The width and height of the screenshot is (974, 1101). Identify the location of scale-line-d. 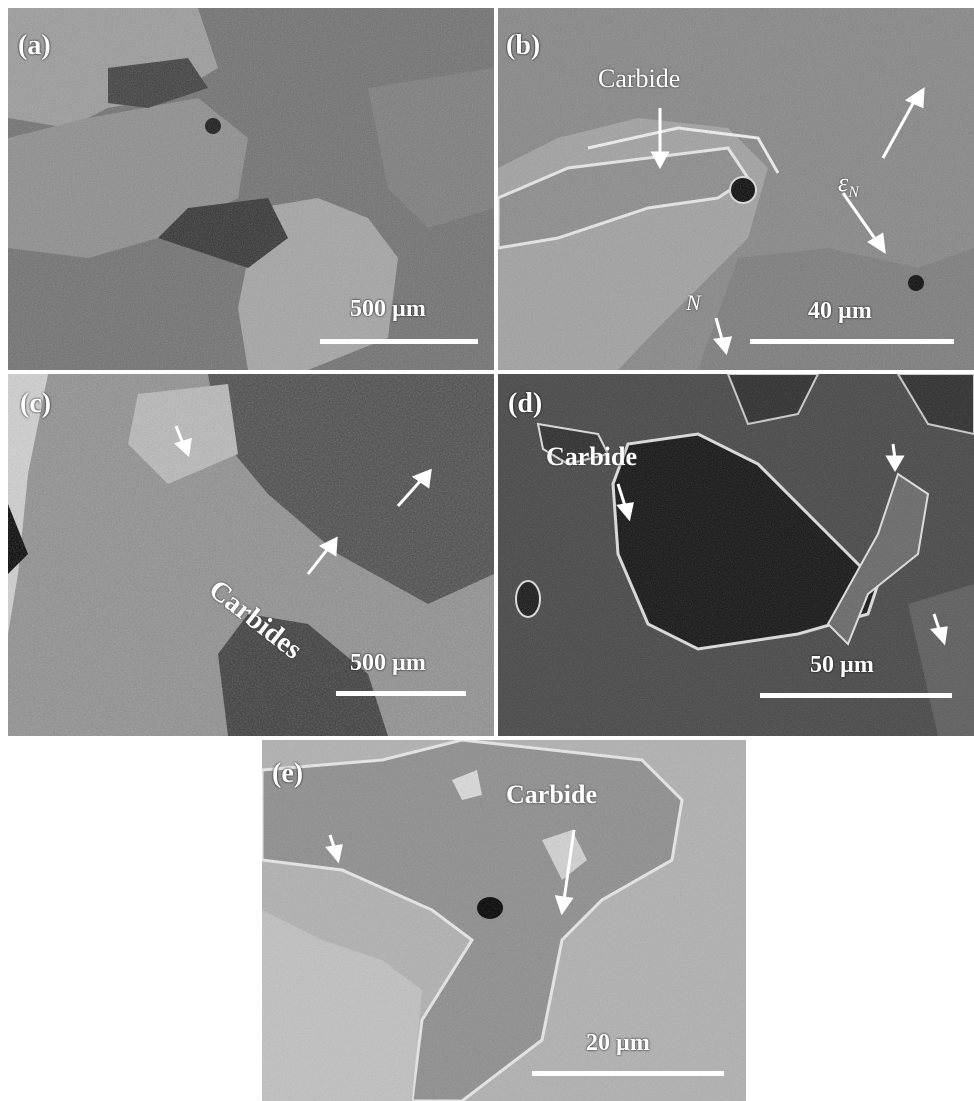
(856, 695).